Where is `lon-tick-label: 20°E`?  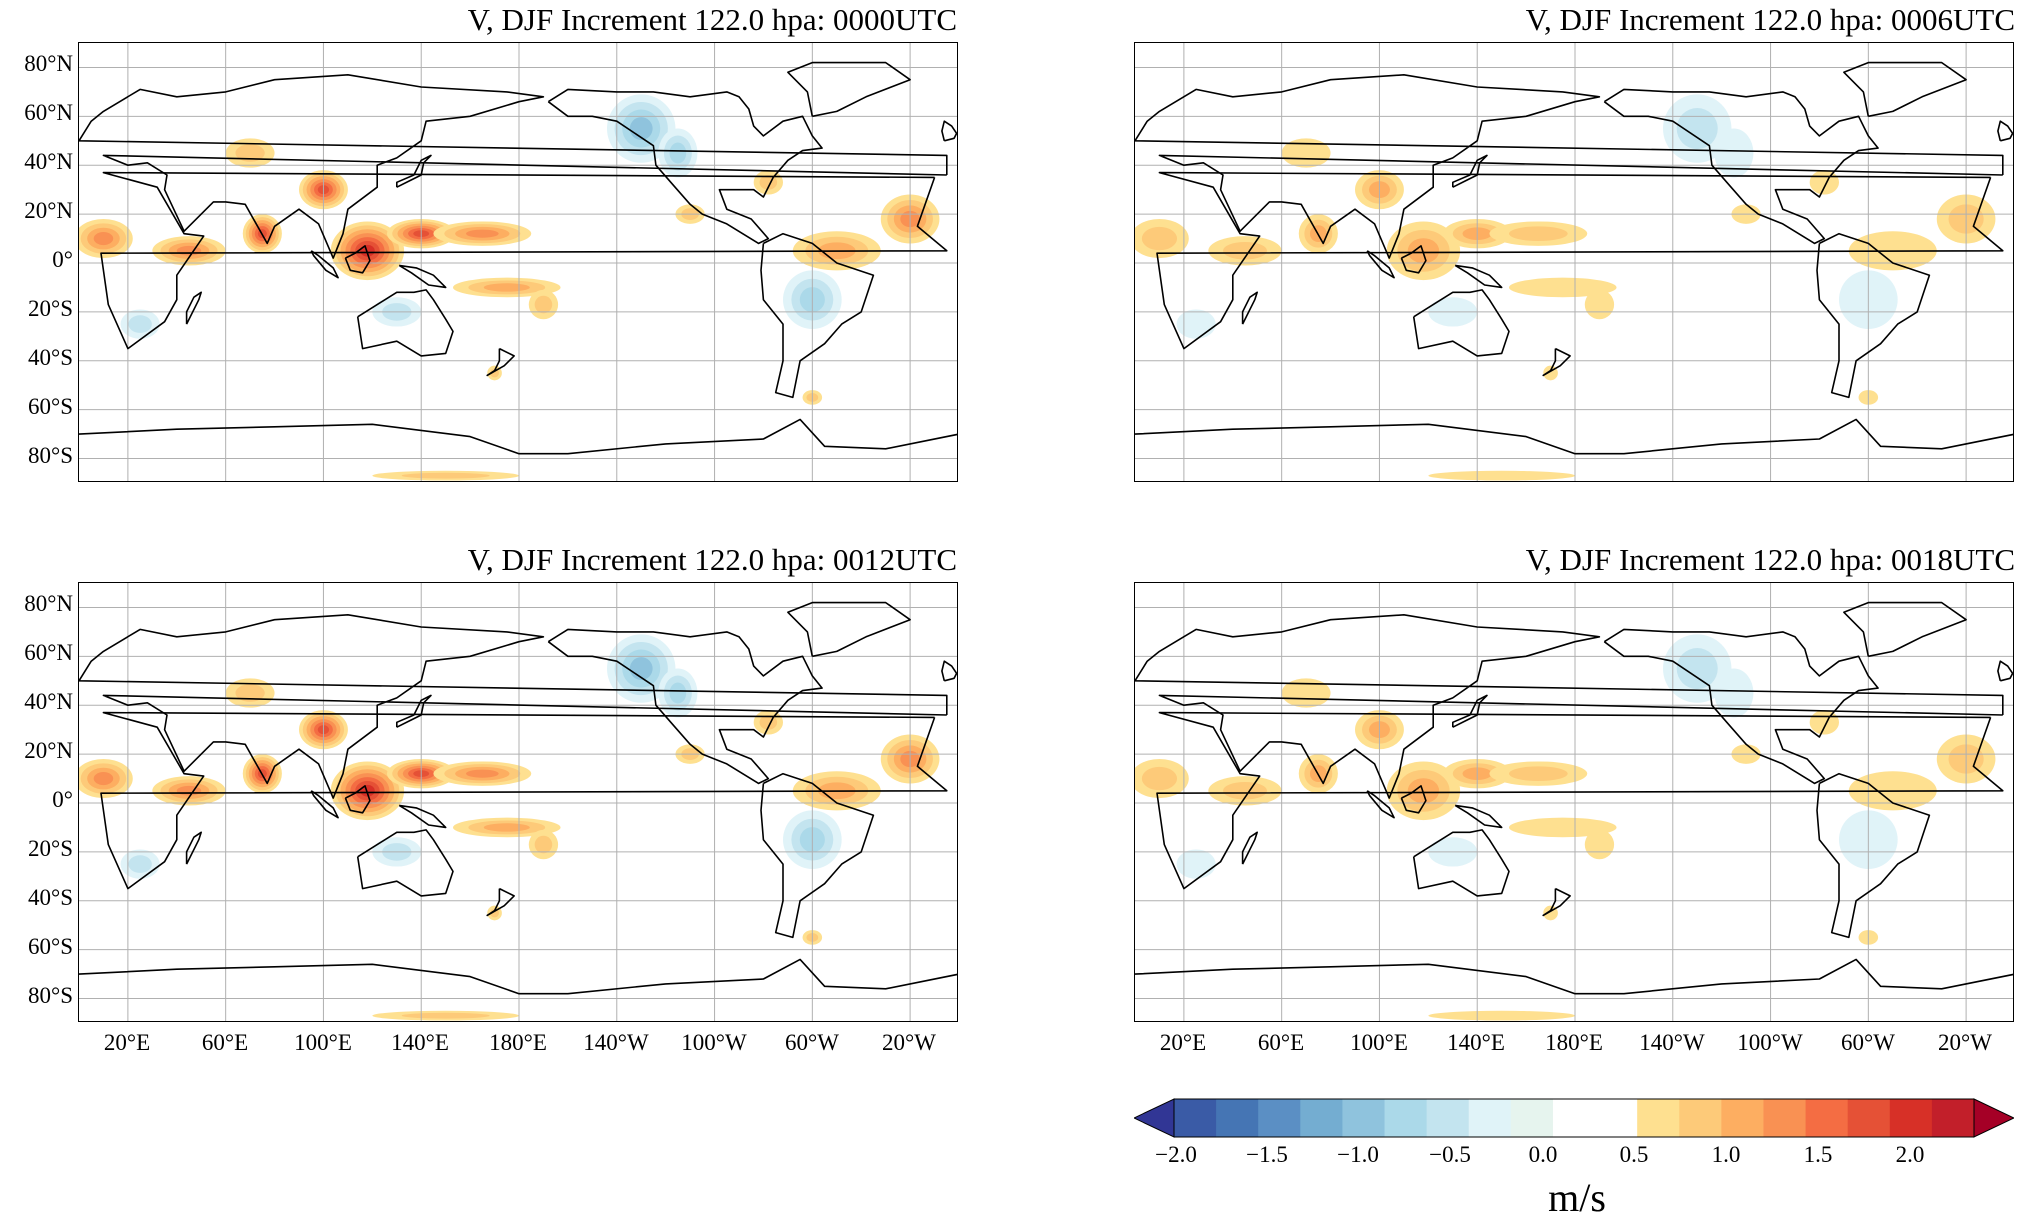
lon-tick-label: 20°E is located at coordinates (1183, 1042).